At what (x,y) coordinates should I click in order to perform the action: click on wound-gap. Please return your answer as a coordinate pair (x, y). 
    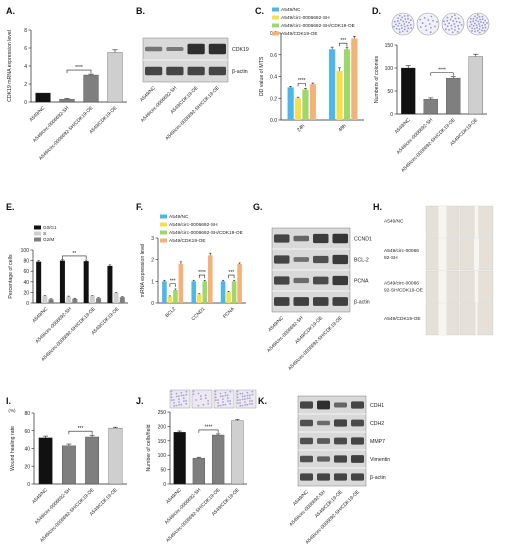
    Looking at the image, I should click on (442, 287).